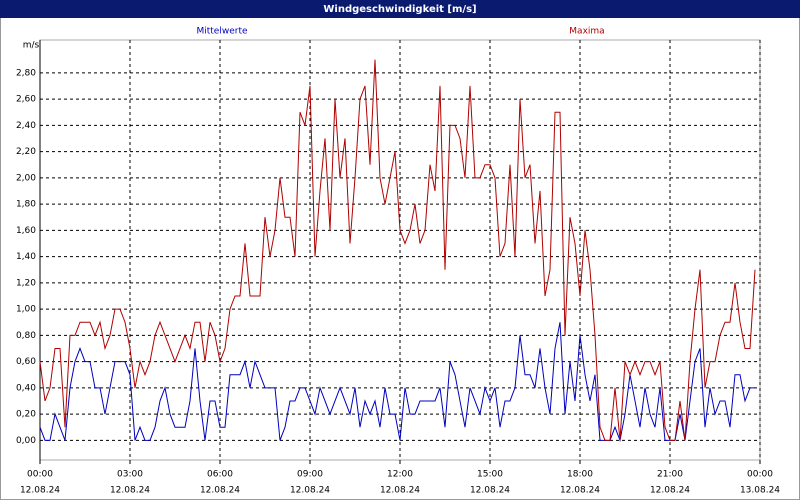 The image size is (800, 500). I want to click on legend-entry: Maxima, so click(586, 32).